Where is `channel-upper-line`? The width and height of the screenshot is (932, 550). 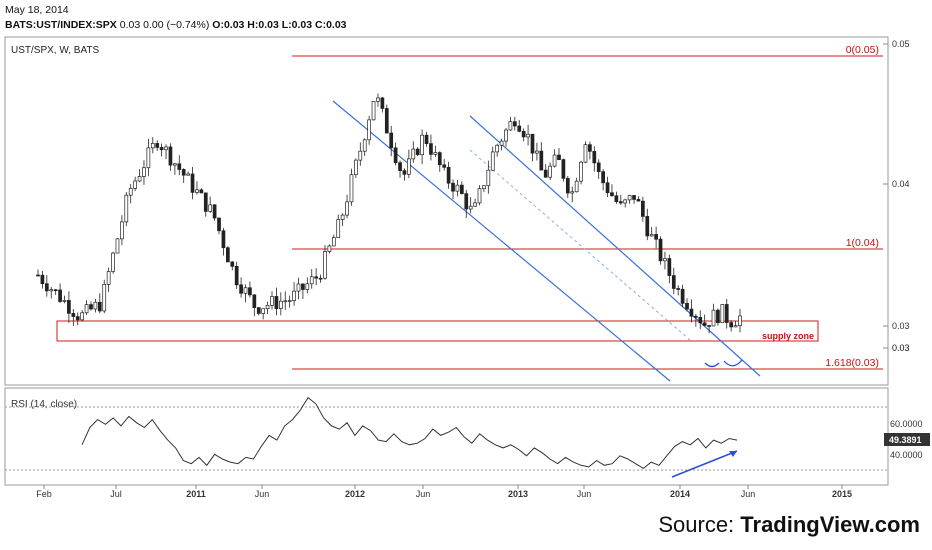 channel-upper-line is located at coordinates (615, 246).